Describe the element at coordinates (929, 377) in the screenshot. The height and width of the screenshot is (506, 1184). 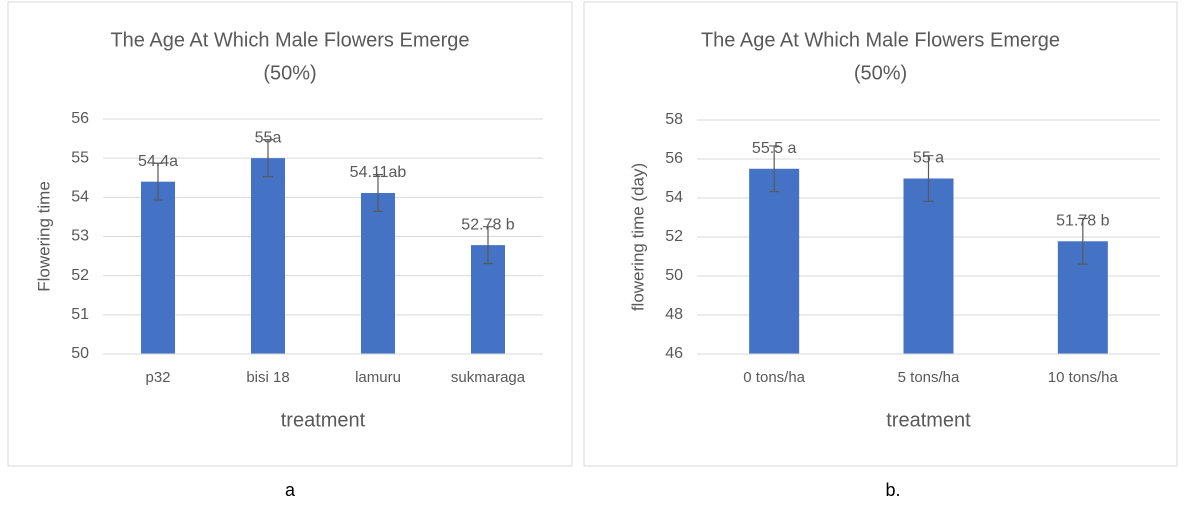
I see `x-tick-label: 5 tons/ha` at that location.